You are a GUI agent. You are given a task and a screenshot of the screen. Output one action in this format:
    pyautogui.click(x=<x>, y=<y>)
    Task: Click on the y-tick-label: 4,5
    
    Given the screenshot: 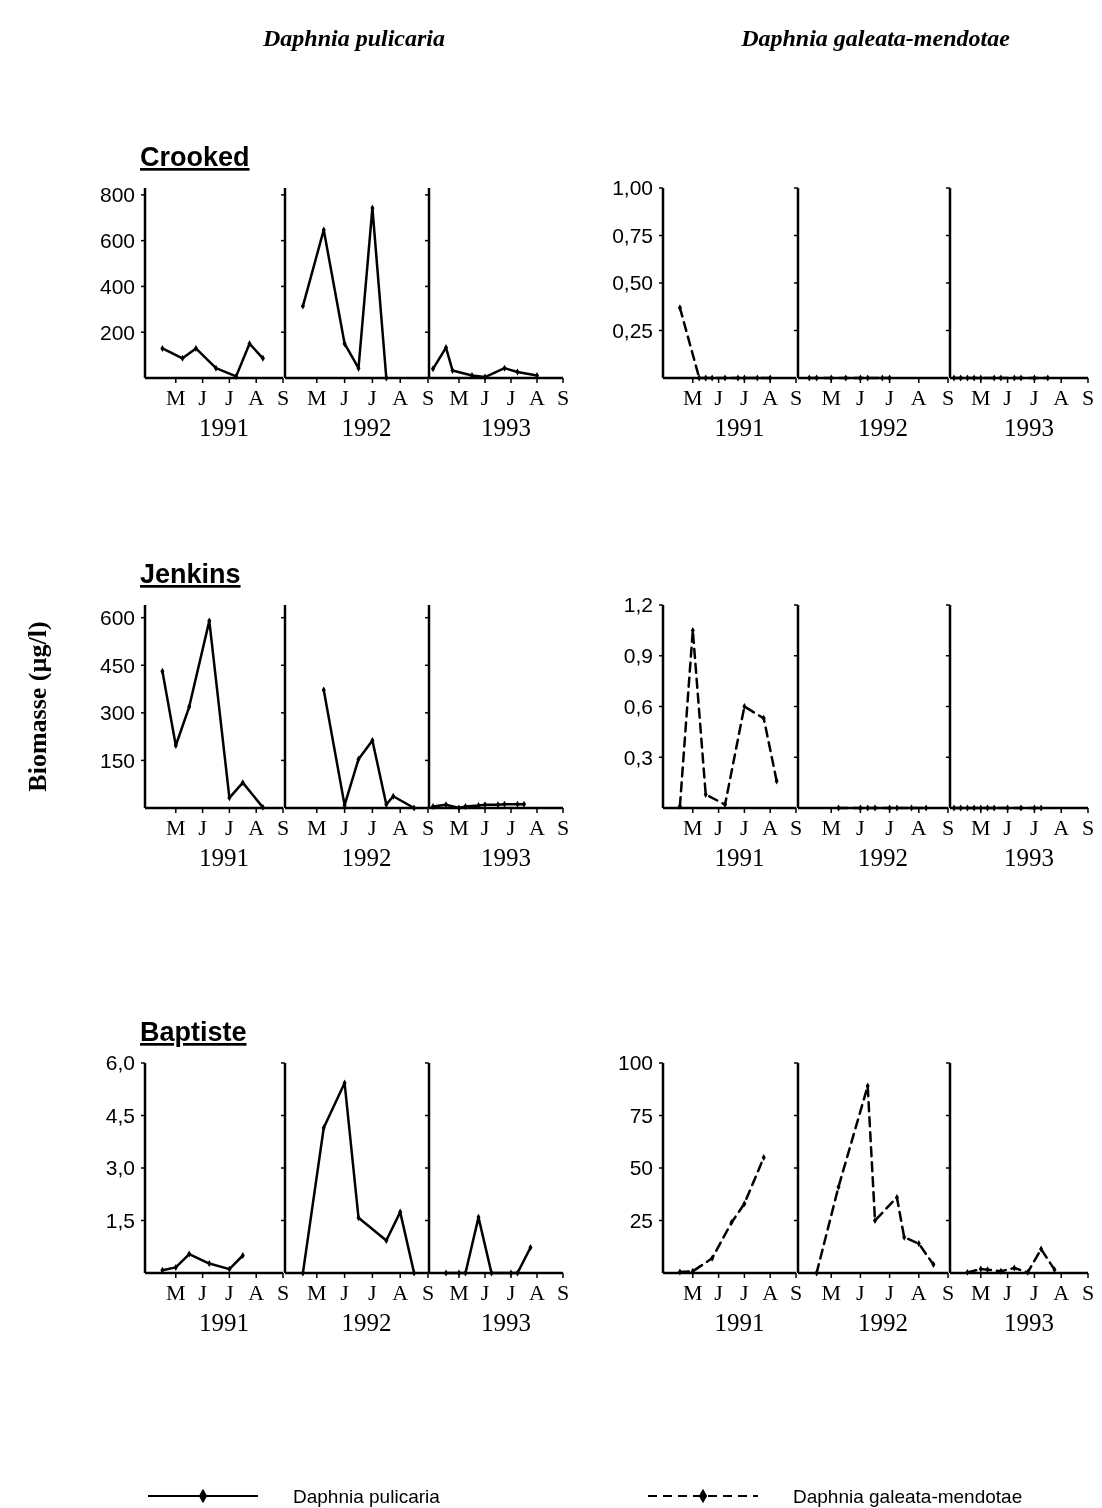 What is the action you would take?
    pyautogui.click(x=120, y=1115)
    